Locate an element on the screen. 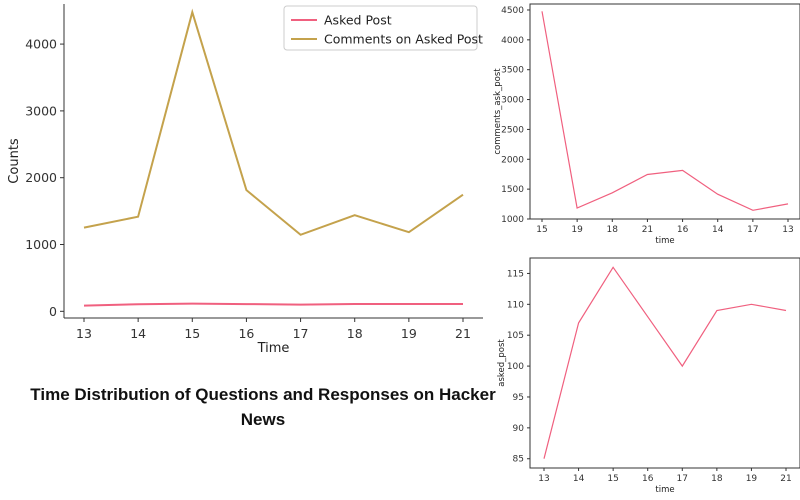  y-tick-label: 1500 is located at coordinates (512, 190).